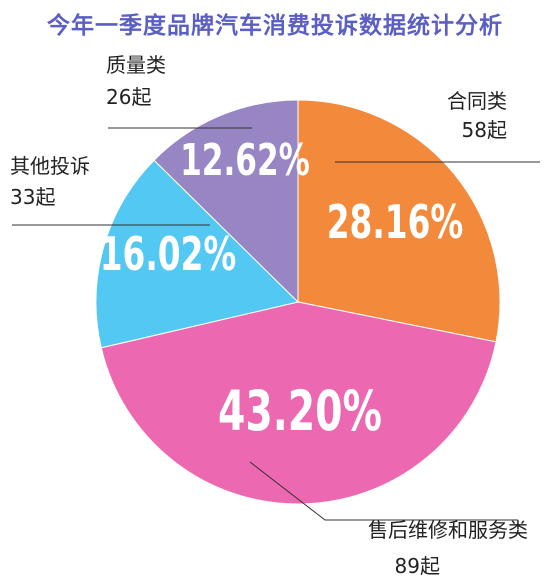 This screenshot has height=587, width=550. What do you see at coordinates (300, 411) in the screenshot?
I see `percent-label-after-sales-service: 43.20%` at bounding box center [300, 411].